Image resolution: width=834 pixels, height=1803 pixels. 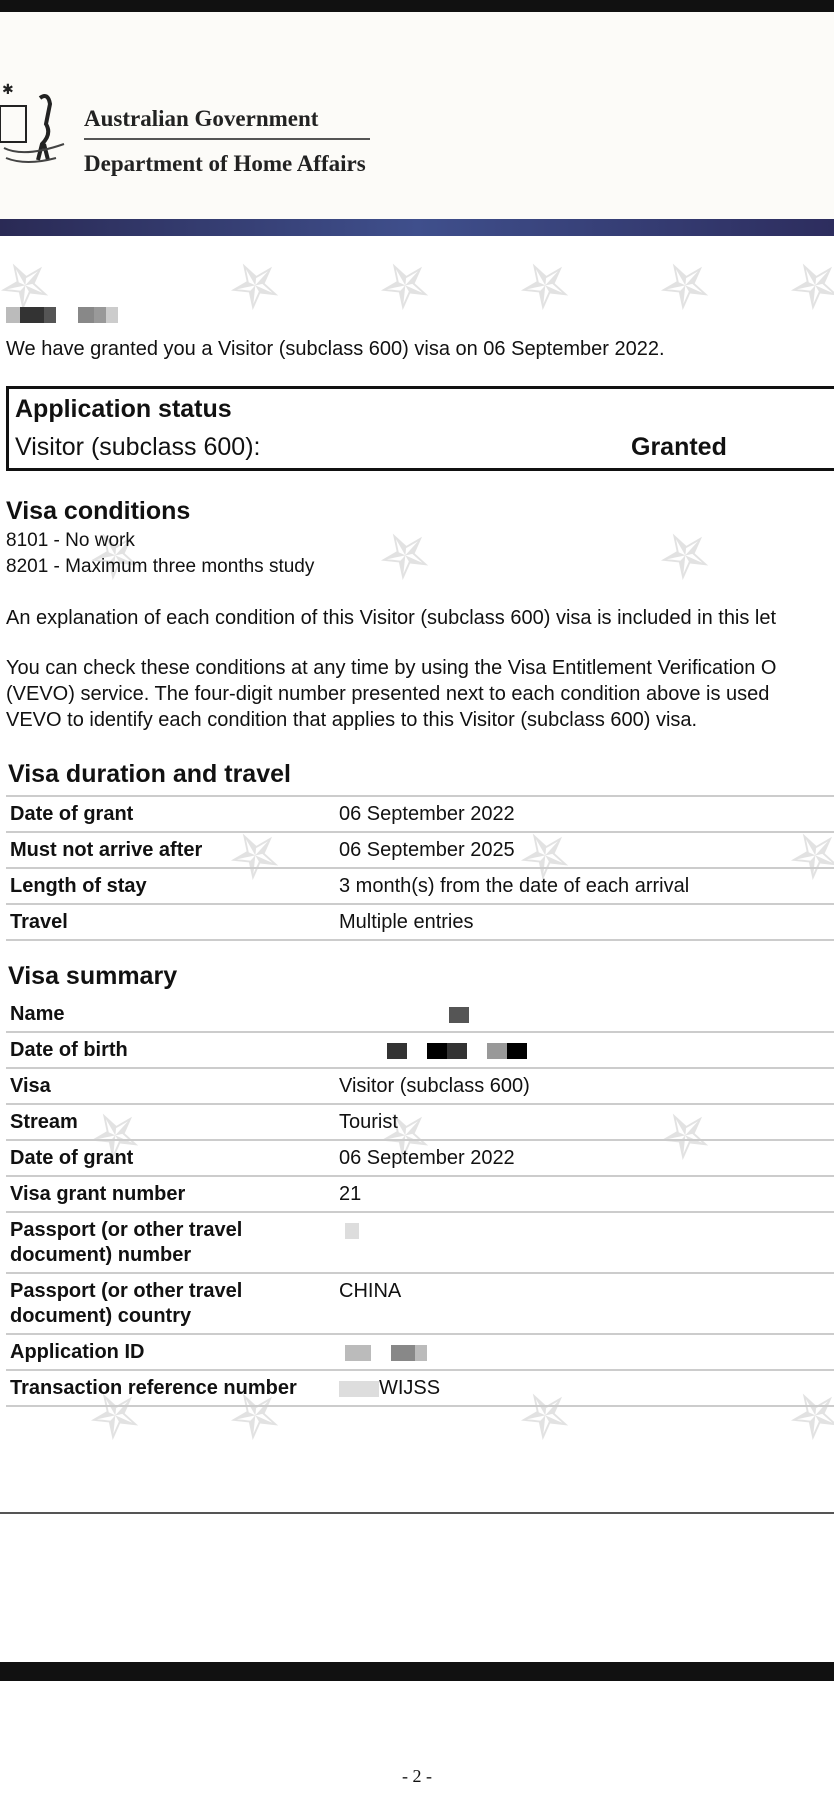 I want to click on table-row: Visa Visitor (subclass 600), so click(x=420, y=1087).